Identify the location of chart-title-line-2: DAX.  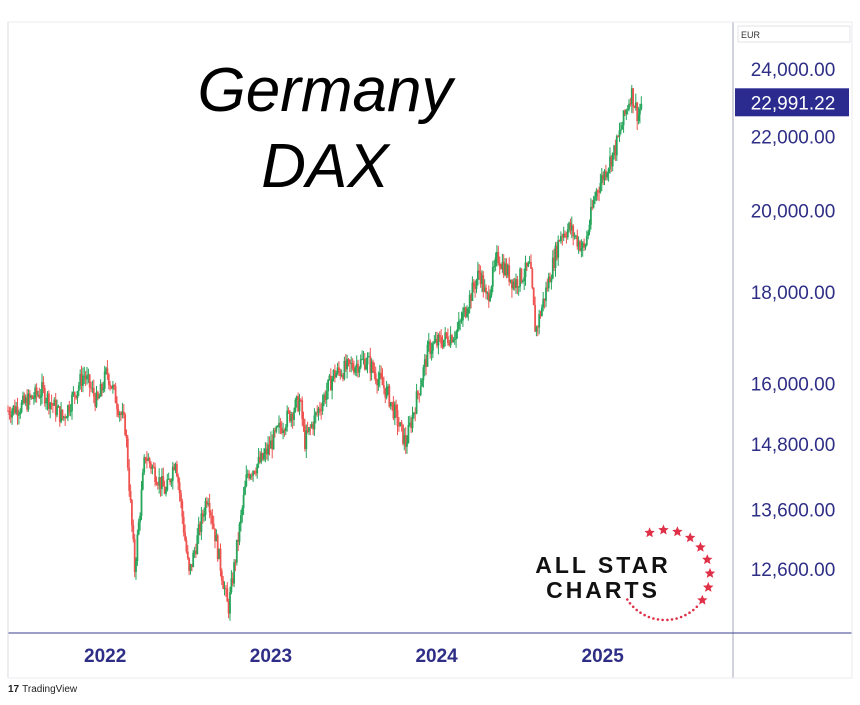
(325, 166).